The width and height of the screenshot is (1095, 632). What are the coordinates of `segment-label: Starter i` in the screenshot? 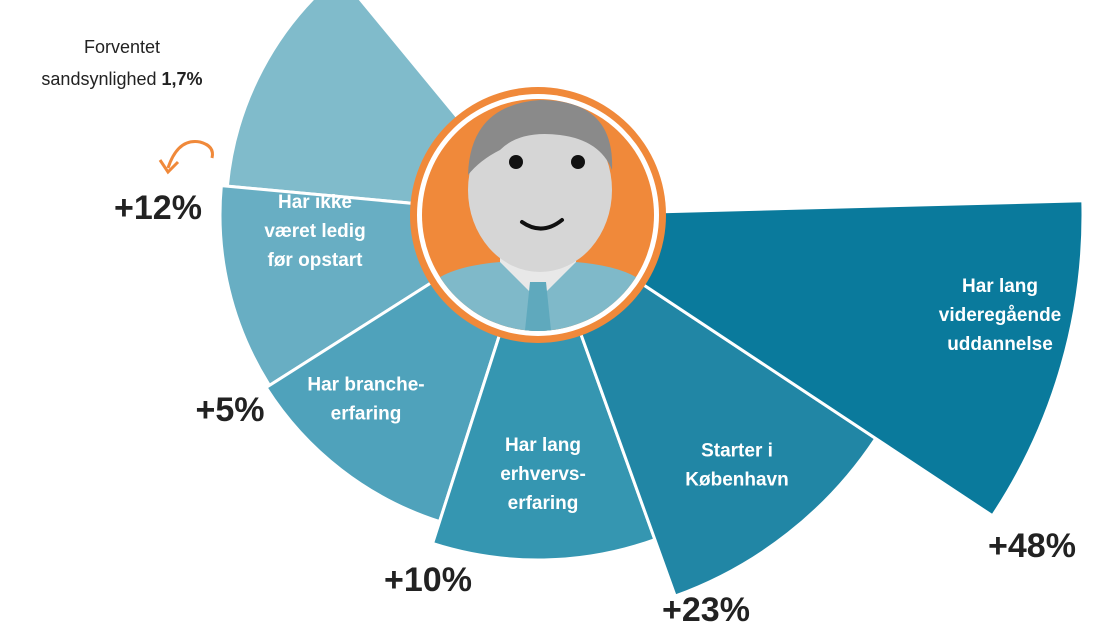 It's located at (737, 451).